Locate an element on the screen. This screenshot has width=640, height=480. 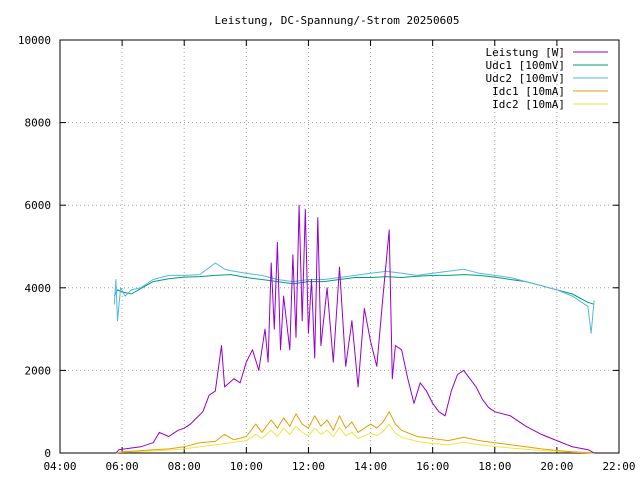
legend-label: Udc2 [100mV] is located at coordinates (525, 78).